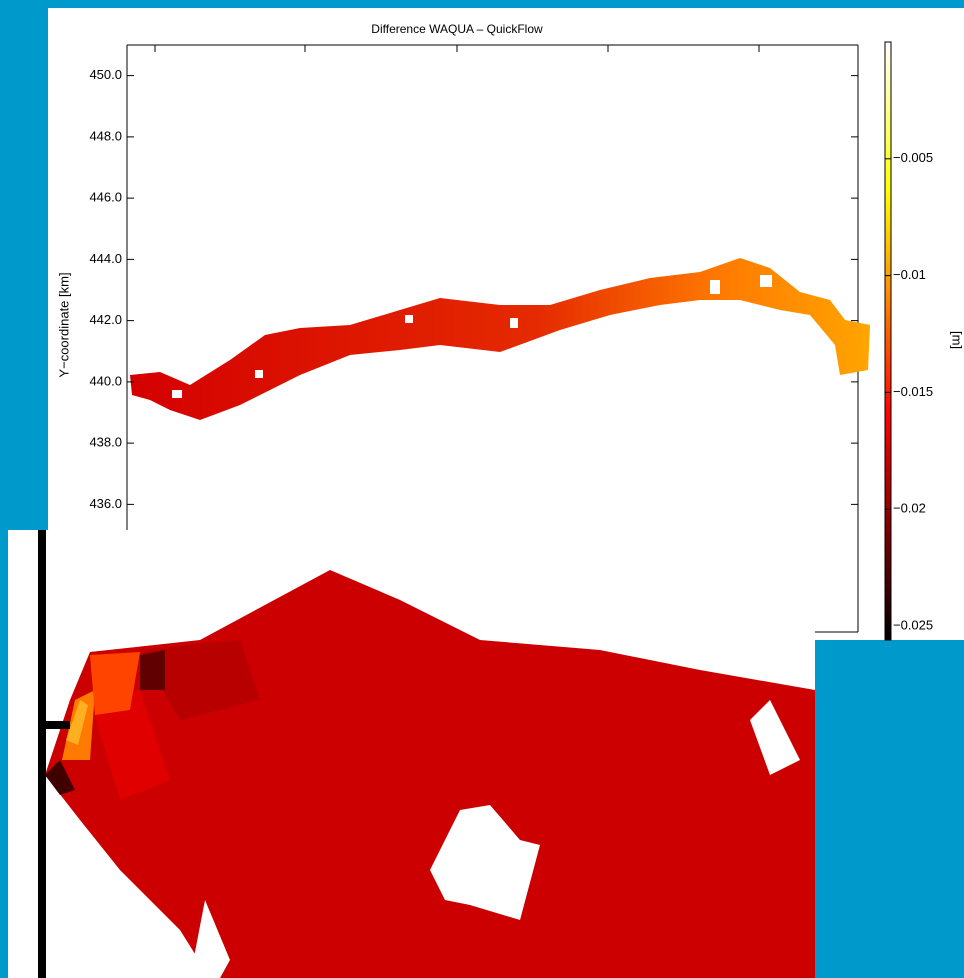 The width and height of the screenshot is (964, 978). What do you see at coordinates (105, 258) in the screenshot?
I see `y-tick-label: 444.0` at bounding box center [105, 258].